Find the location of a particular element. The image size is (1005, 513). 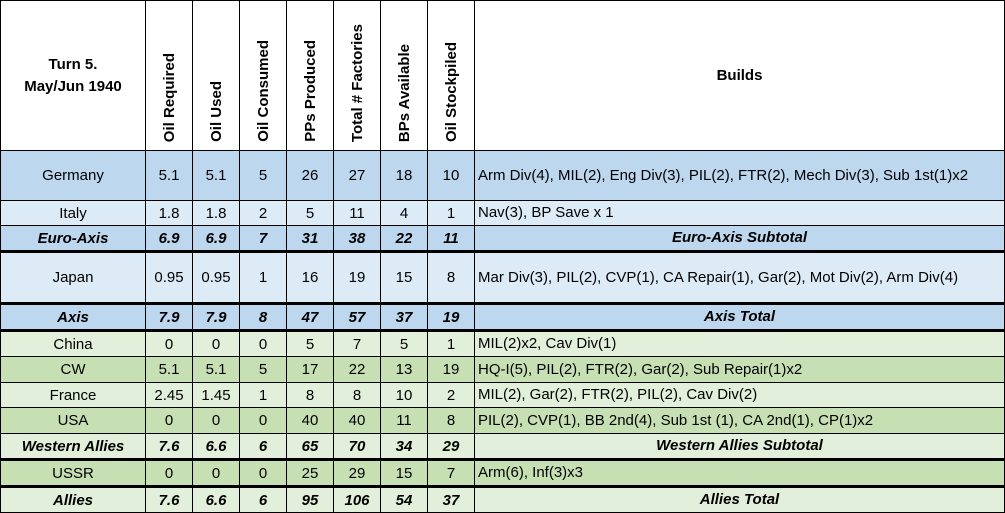

row-value: 1.8 is located at coordinates (216, 213).